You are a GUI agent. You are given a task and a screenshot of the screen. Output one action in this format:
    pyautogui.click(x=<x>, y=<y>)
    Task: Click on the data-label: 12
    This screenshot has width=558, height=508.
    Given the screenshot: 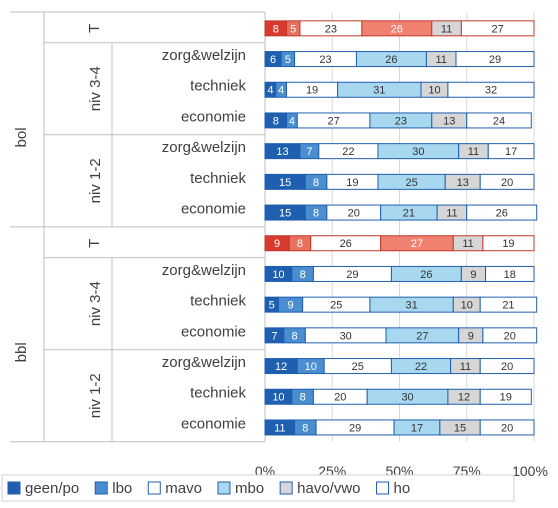 What is the action you would take?
    pyautogui.click(x=281, y=367)
    